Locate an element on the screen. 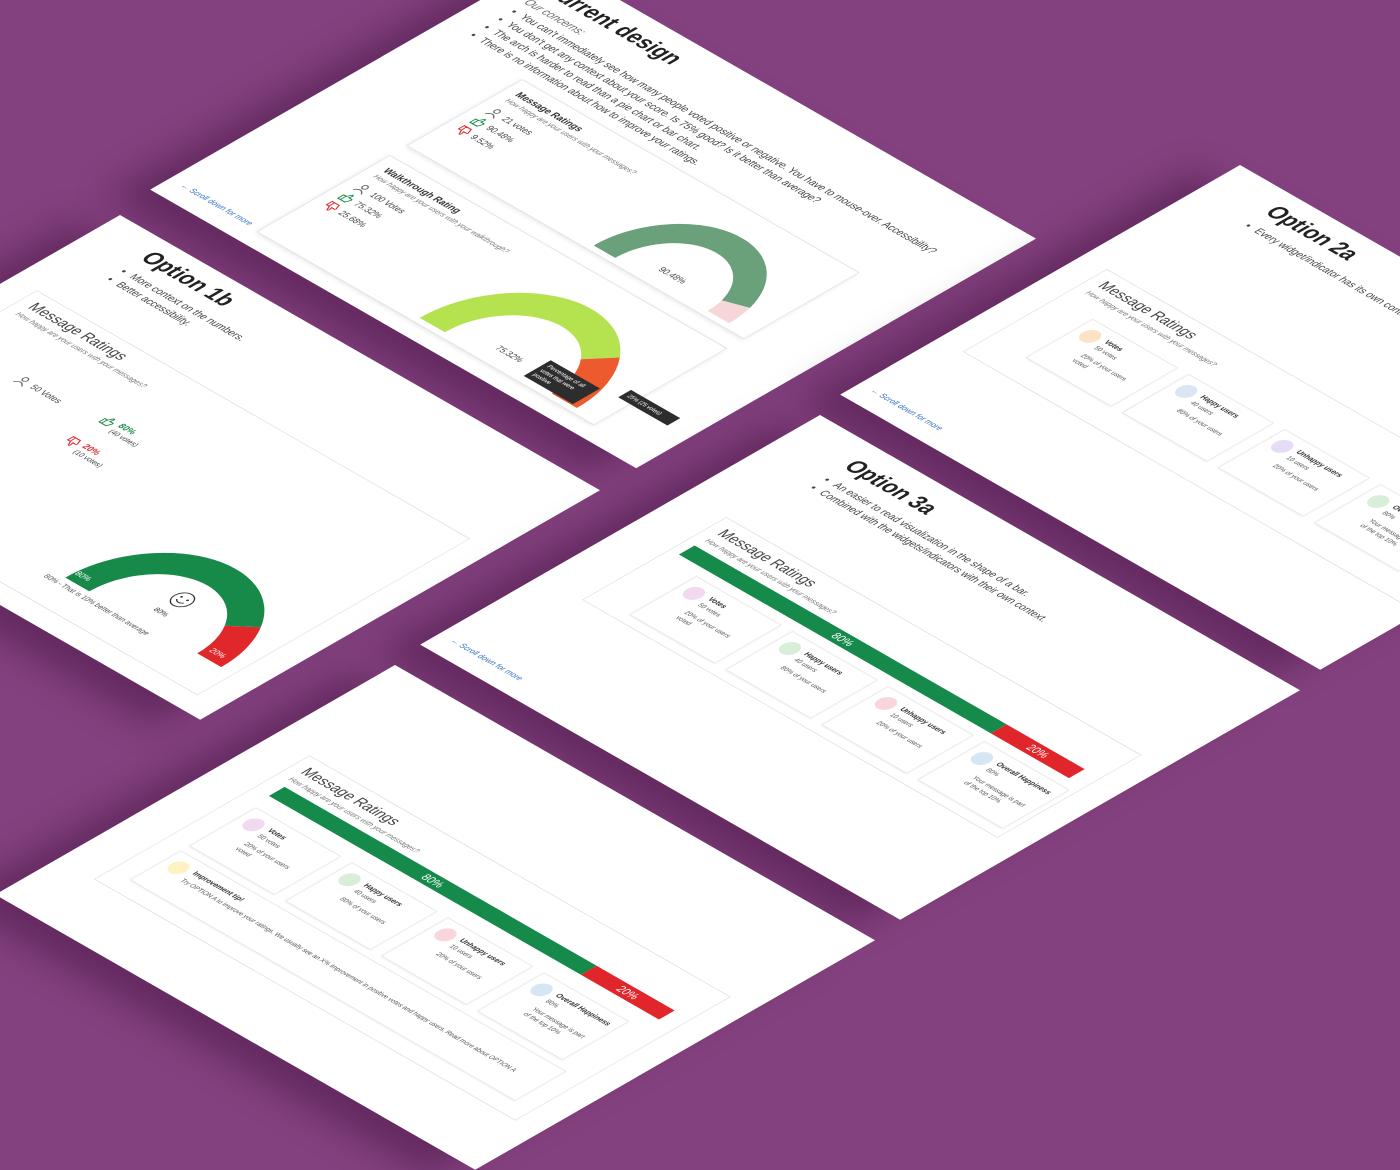 The image size is (1400, 1170). votes: 50 Votes is located at coordinates (46, 394).